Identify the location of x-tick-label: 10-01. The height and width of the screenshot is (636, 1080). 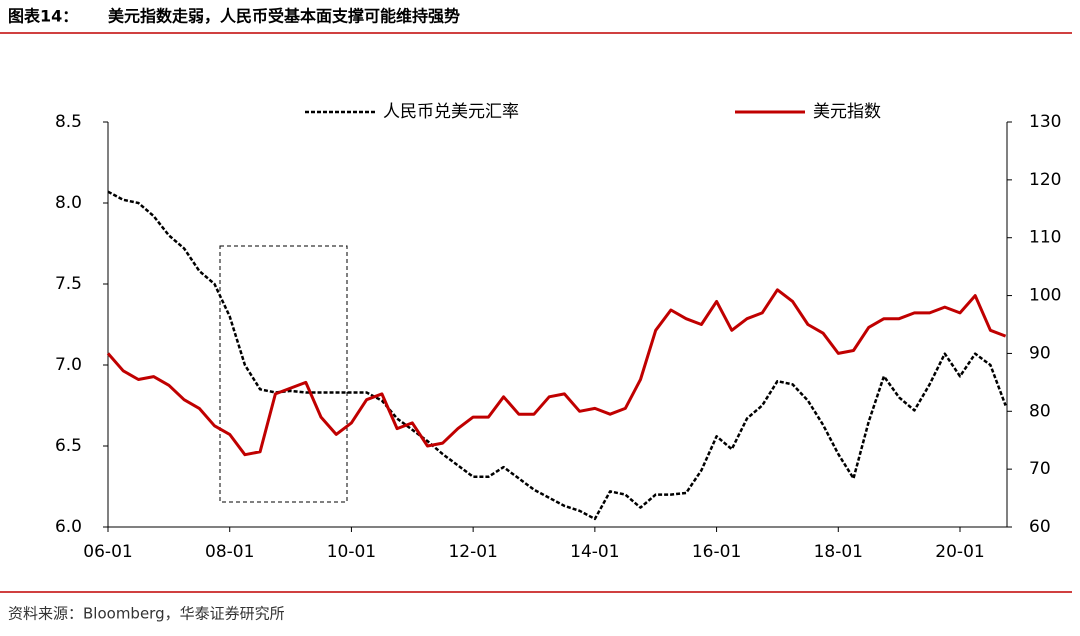
(351, 552).